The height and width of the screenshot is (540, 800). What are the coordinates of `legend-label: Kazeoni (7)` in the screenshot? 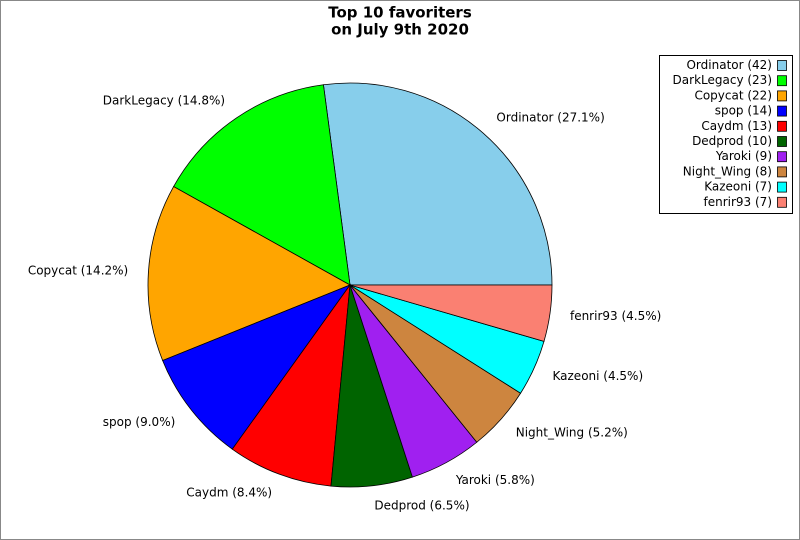 It's located at (738, 187).